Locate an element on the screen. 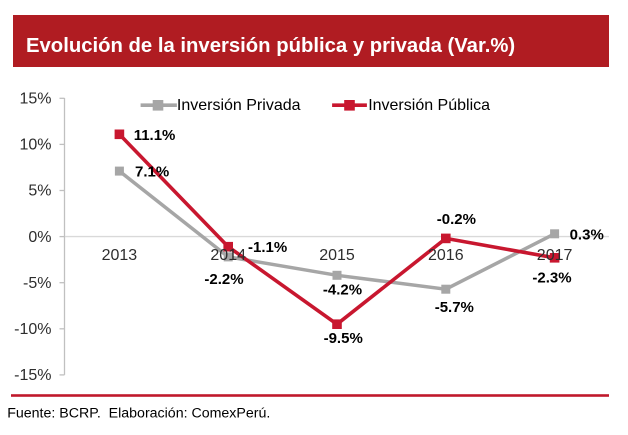  svg-text: 2017 is located at coordinates (555, 255).